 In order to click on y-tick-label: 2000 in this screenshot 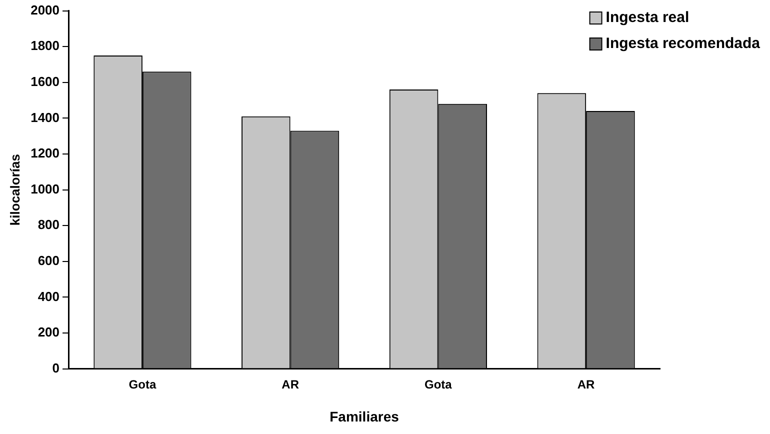, I will do `click(45, 10)`.